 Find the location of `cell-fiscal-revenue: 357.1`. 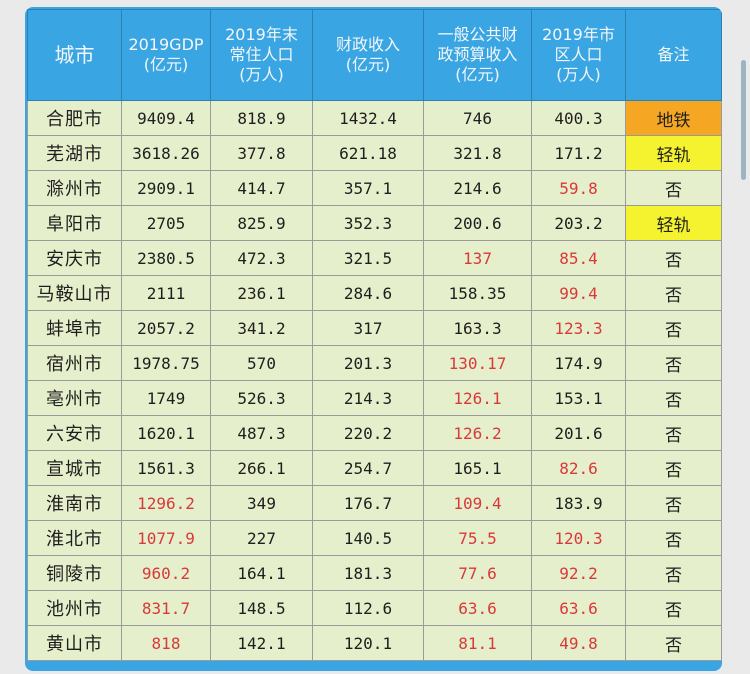

cell-fiscal-revenue: 357.1 is located at coordinates (368, 188).